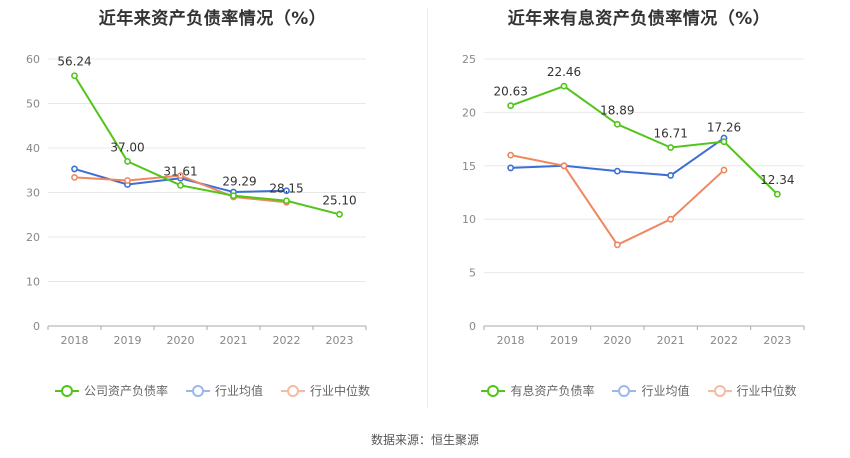 This screenshot has width=850, height=458. I want to click on data-label: 22.46, so click(564, 72).